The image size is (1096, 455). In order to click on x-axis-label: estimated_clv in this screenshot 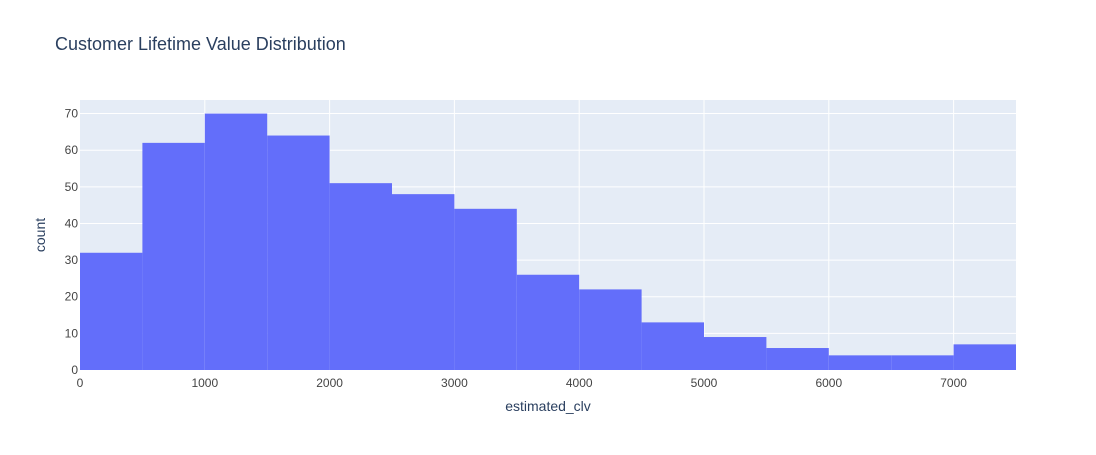, I will do `click(548, 406)`.